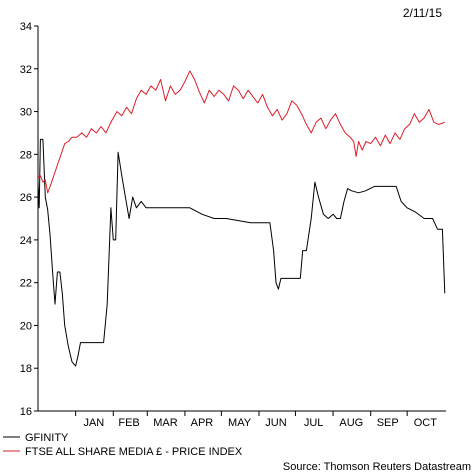 This screenshot has height=476, width=475. What do you see at coordinates (93, 423) in the screenshot?
I see `x-month-label: JAN` at bounding box center [93, 423].